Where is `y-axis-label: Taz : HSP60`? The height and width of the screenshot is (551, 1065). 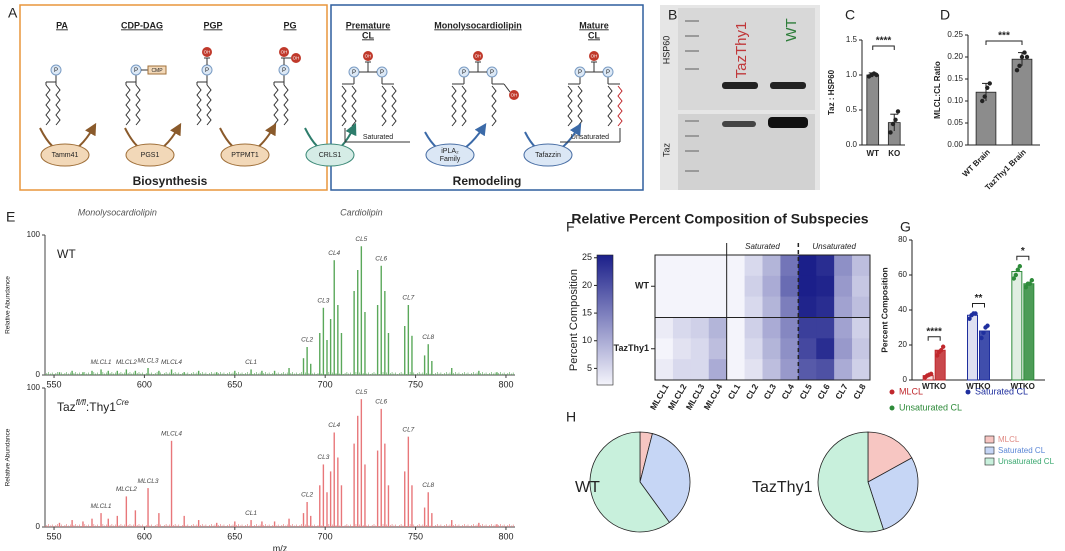
y-axis-label: Taz : HSP60 is located at coordinates (831, 92).